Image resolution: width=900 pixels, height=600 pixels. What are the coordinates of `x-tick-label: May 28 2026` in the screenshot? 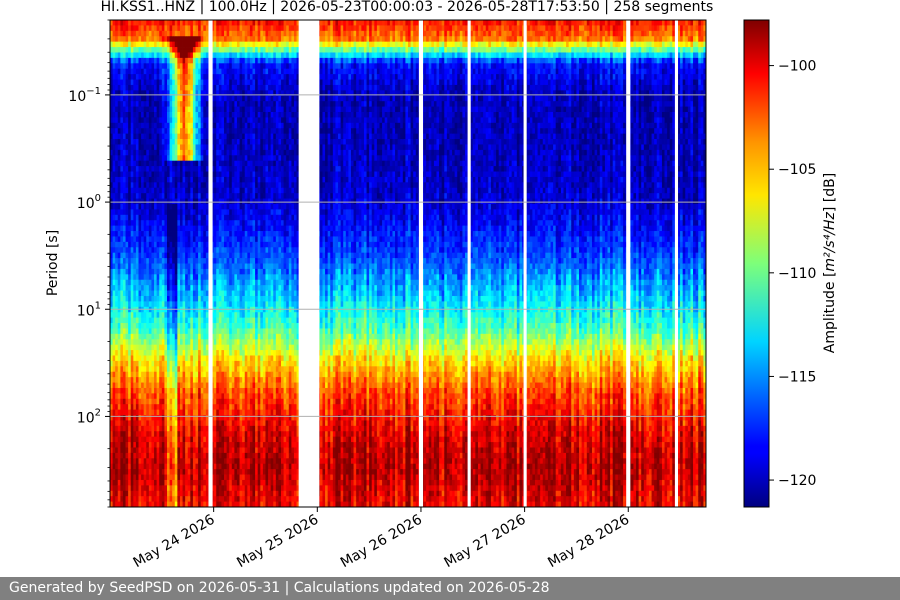 It's located at (588, 542).